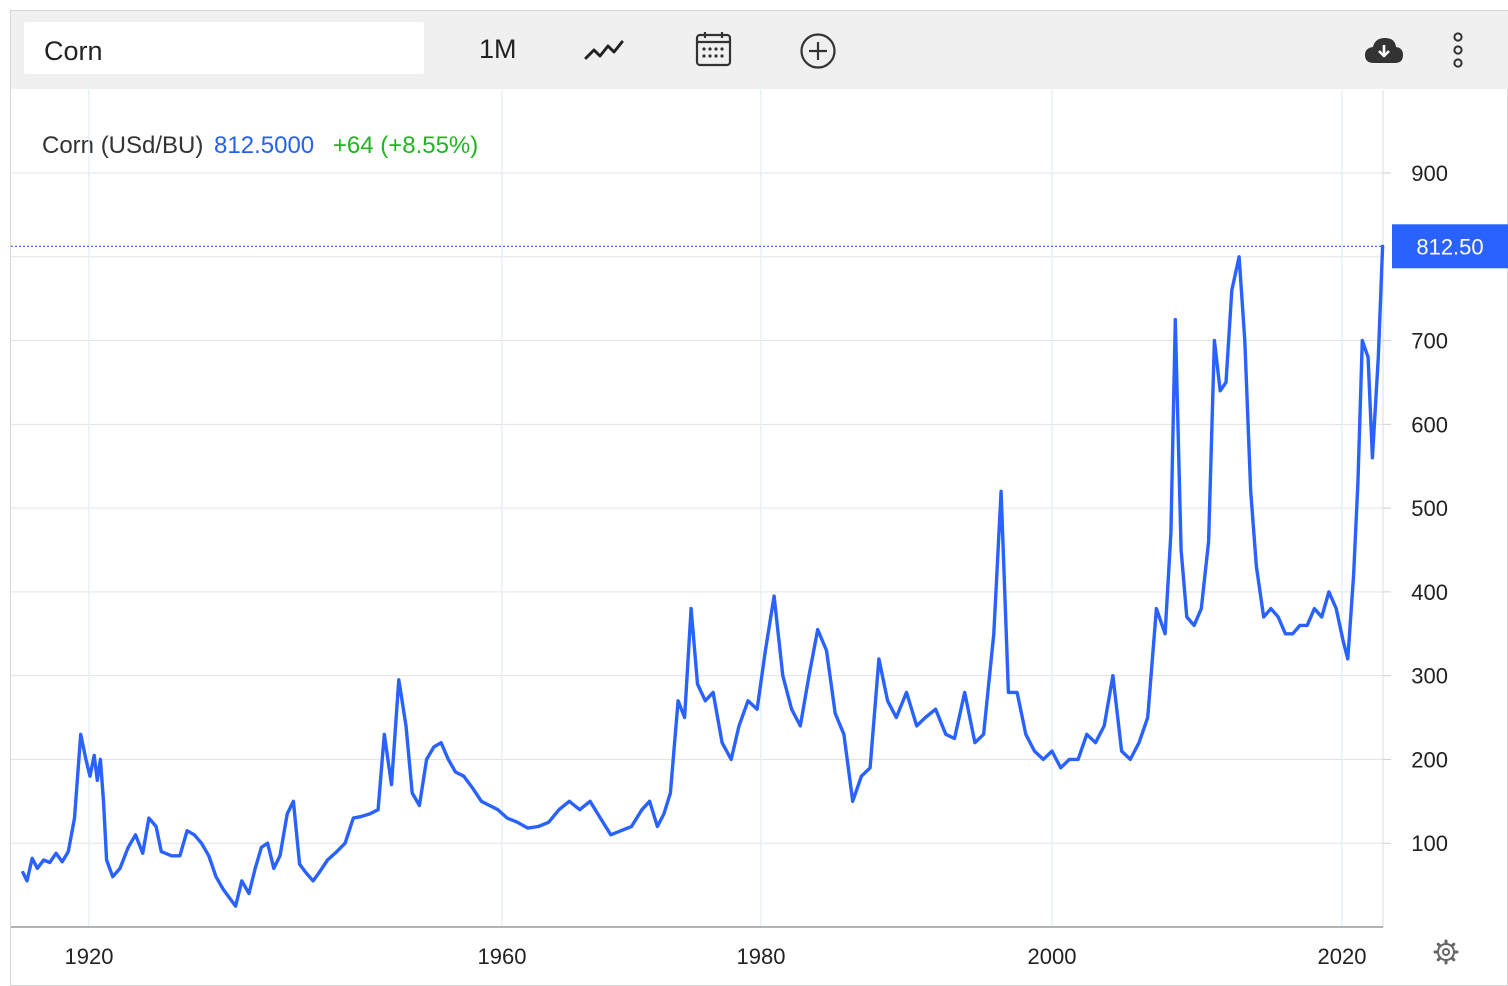 Image resolution: width=1508 pixels, height=986 pixels. What do you see at coordinates (1342, 956) in the screenshot?
I see `x-tick-label: 2020` at bounding box center [1342, 956].